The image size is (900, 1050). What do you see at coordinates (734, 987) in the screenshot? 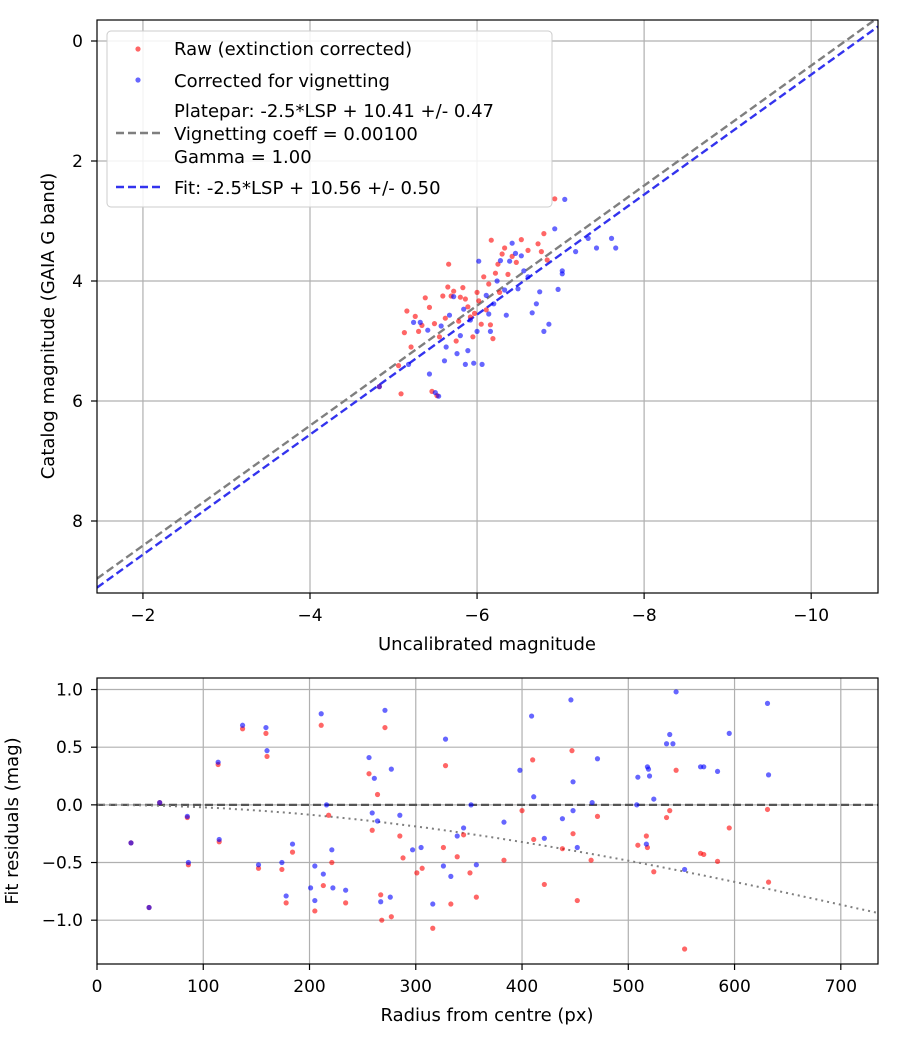
I see `bottom-x-tick-label: 600` at bounding box center [734, 987].